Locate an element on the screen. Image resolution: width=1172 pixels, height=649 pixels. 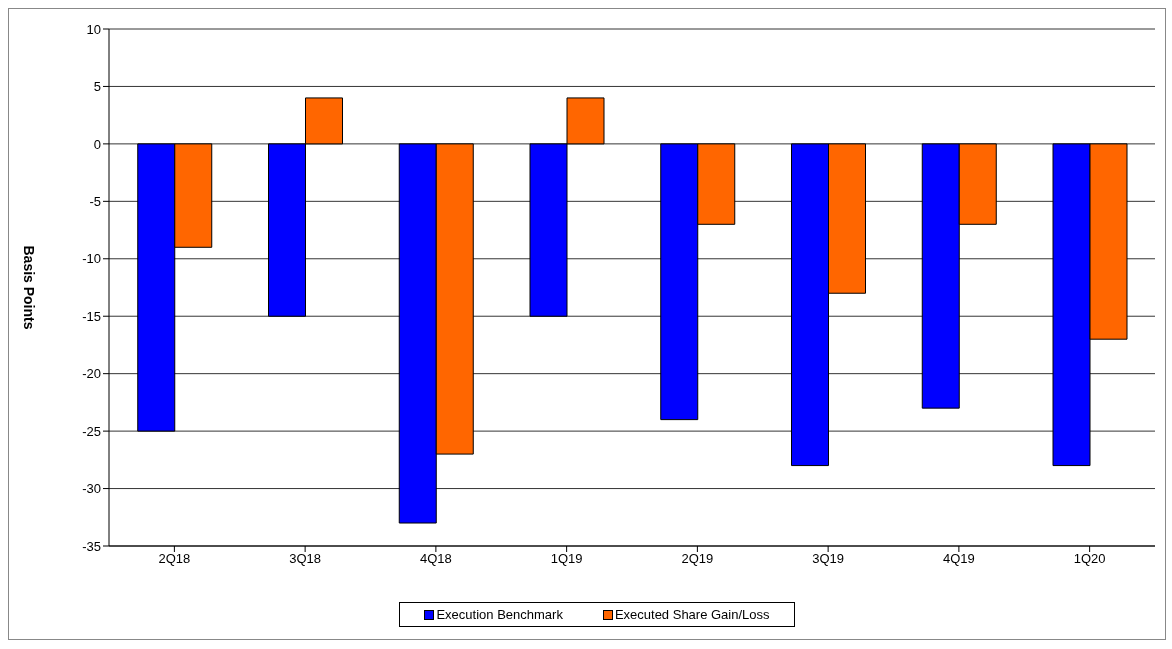
x-tick-label: 4Q19 is located at coordinates (958, 559).